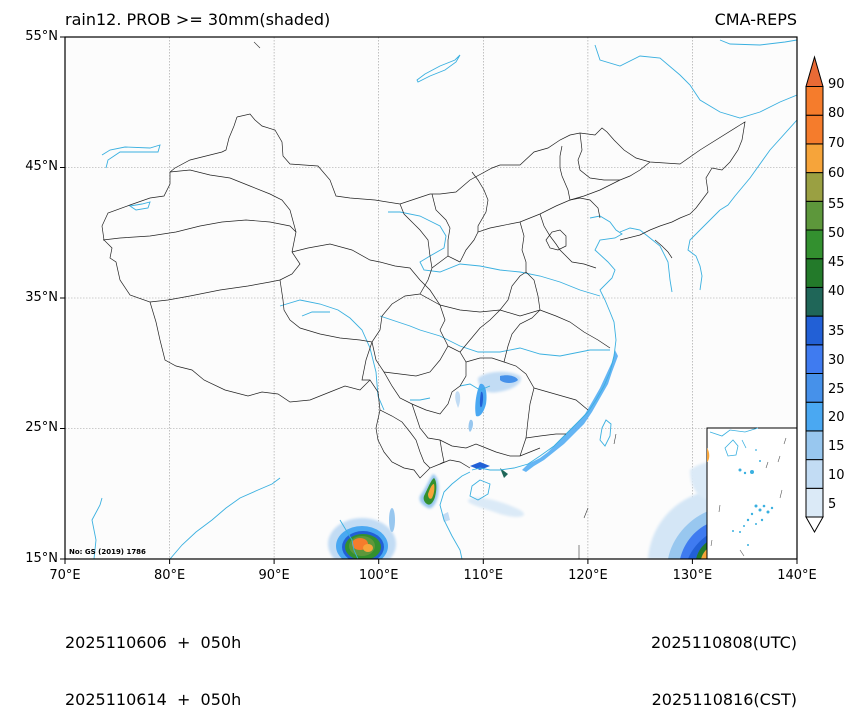 This screenshot has width=860, height=728. I want to click on colorbar-label: 60, so click(836, 173).